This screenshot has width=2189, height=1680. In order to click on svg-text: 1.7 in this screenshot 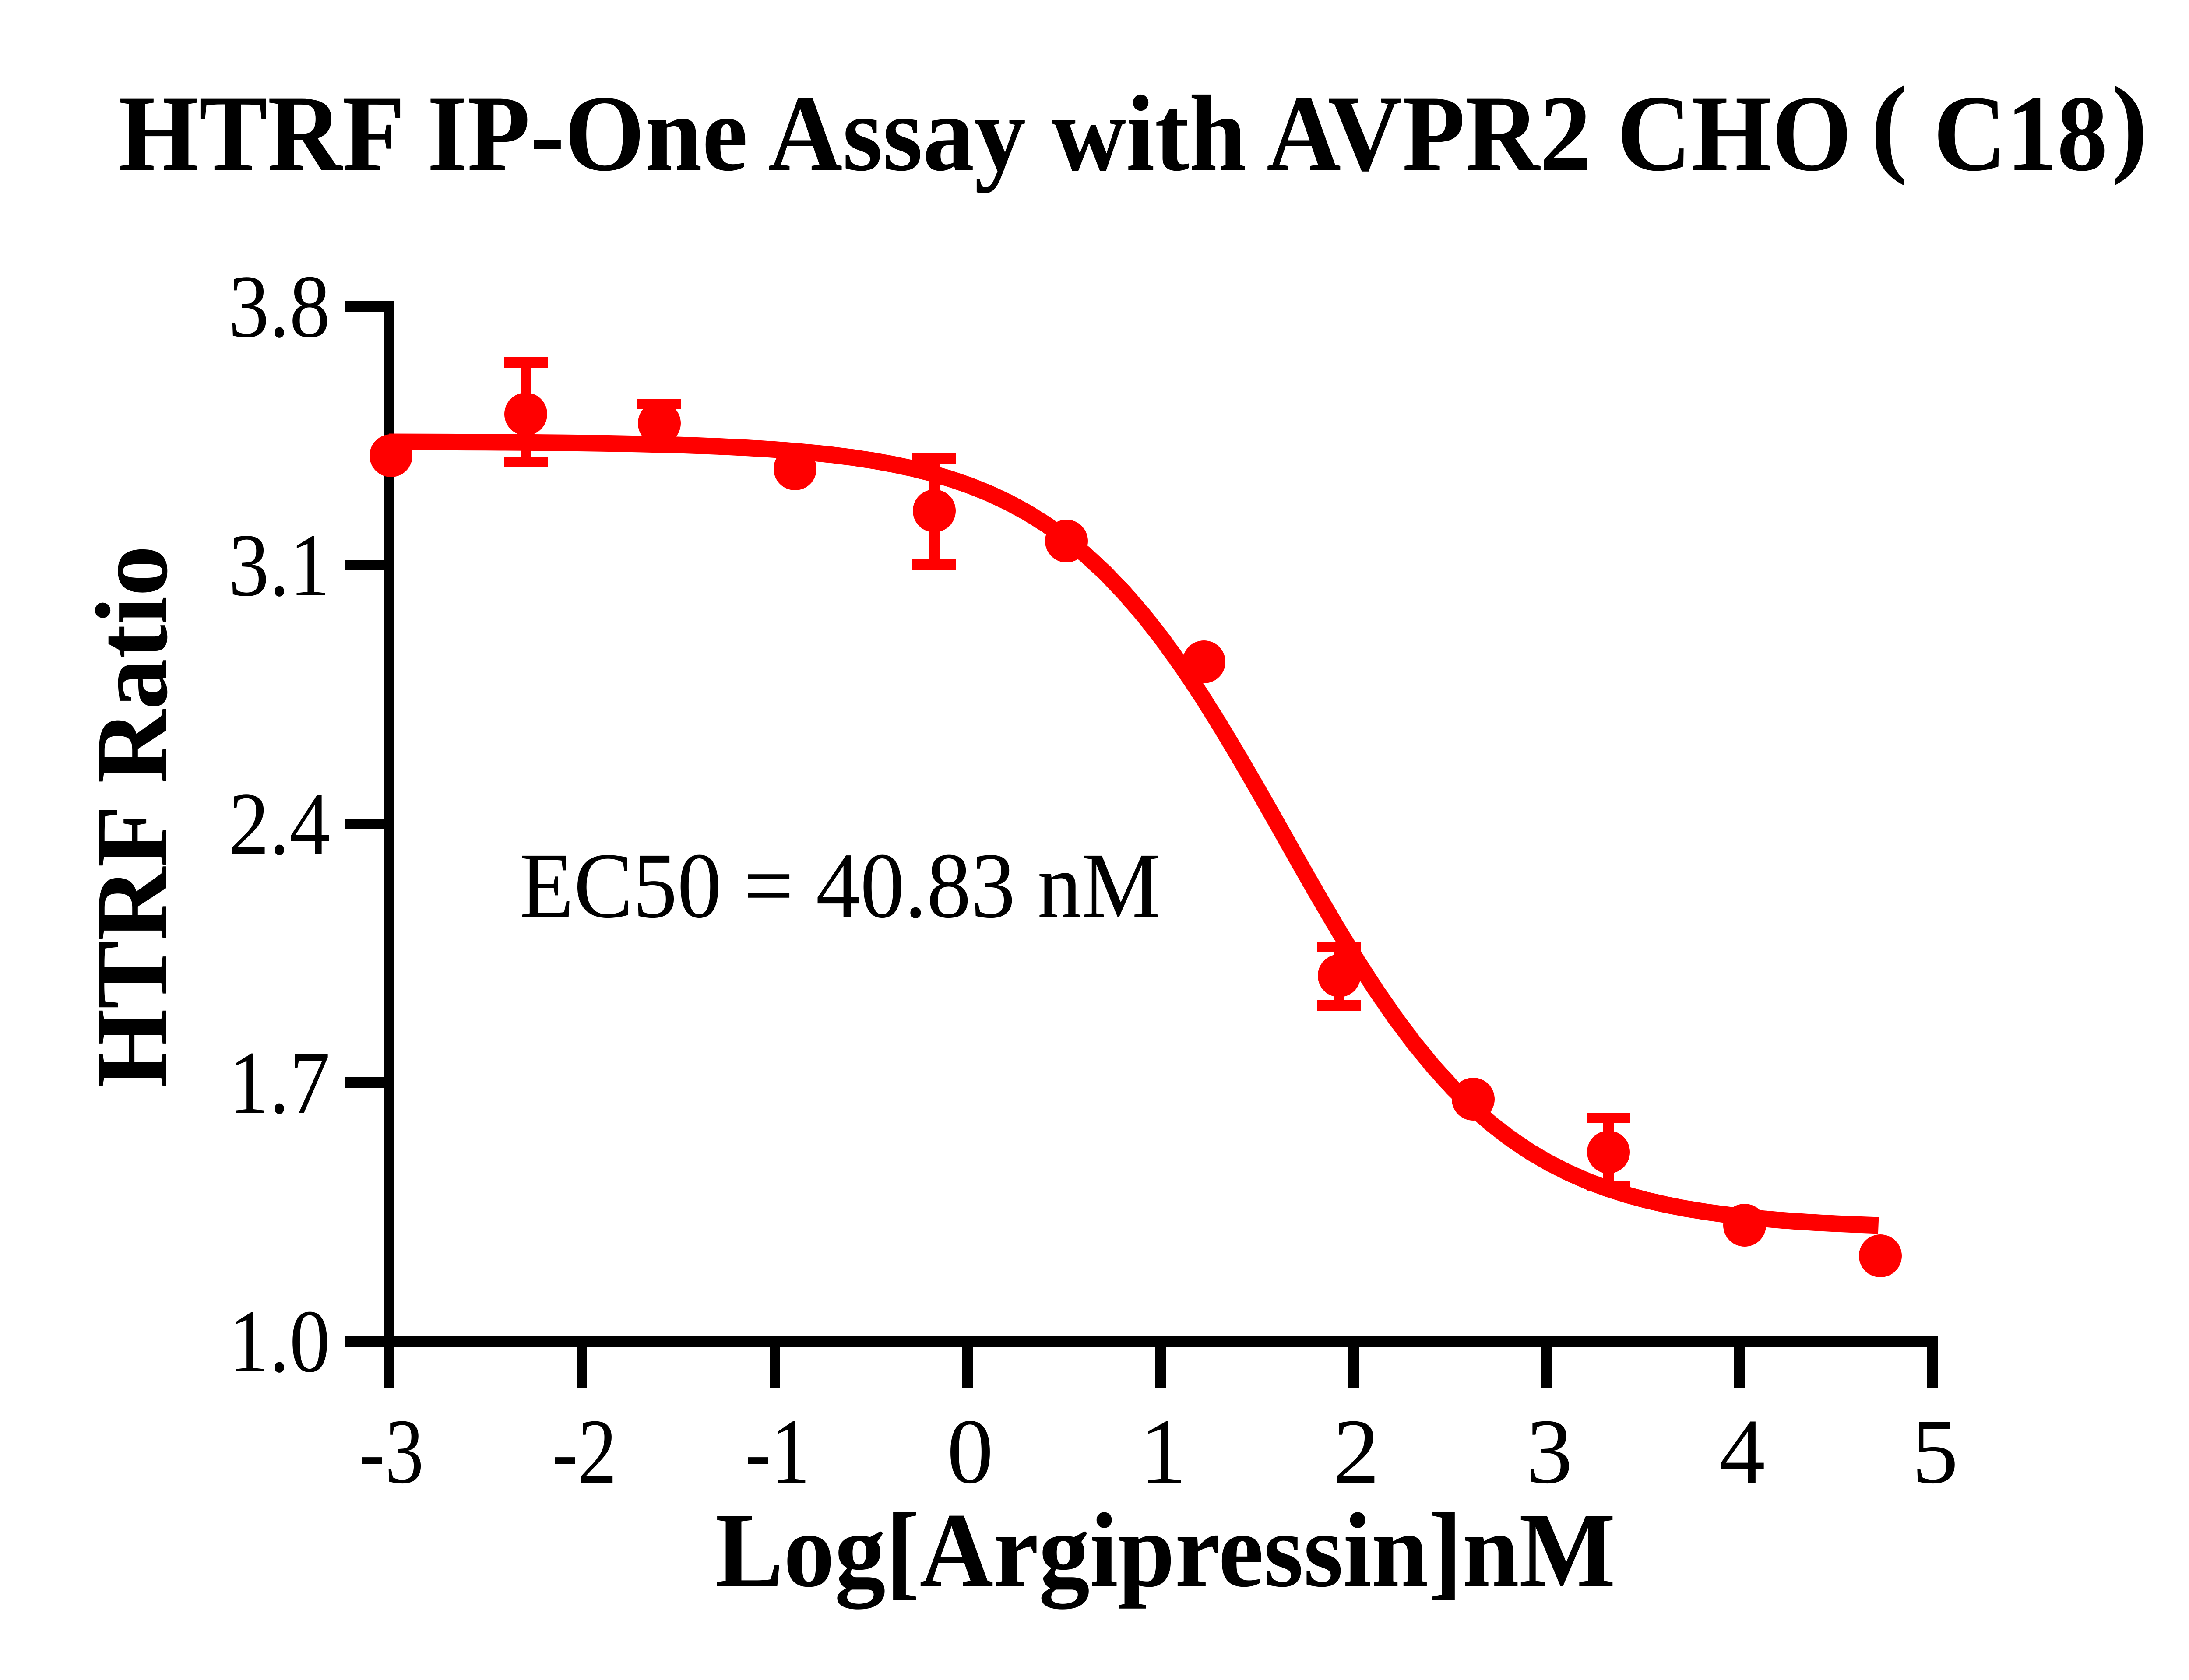, I will do `click(279, 1082)`.